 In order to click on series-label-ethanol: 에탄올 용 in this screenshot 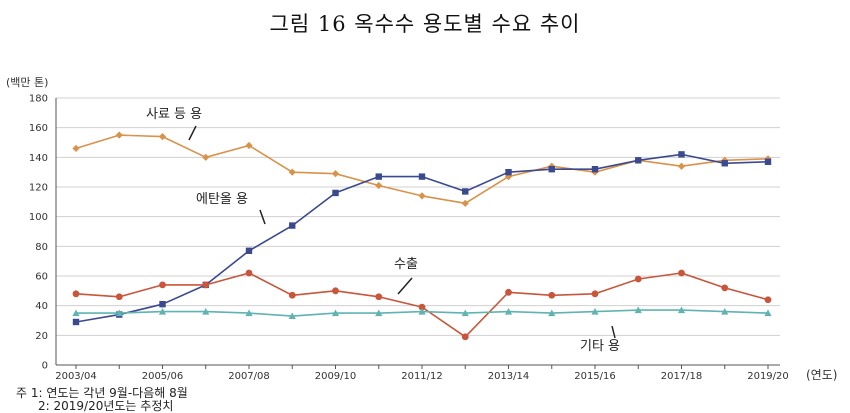, I will do `click(222, 199)`.